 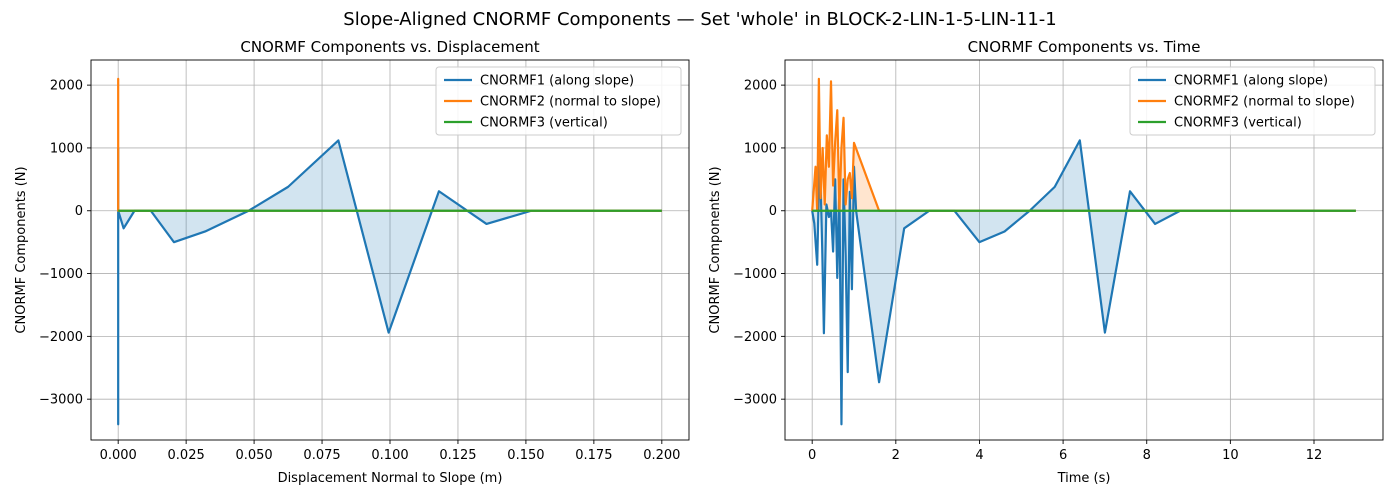 What do you see at coordinates (525, 455) in the screenshot?
I see `x-tick-label: 0.150` at bounding box center [525, 455].